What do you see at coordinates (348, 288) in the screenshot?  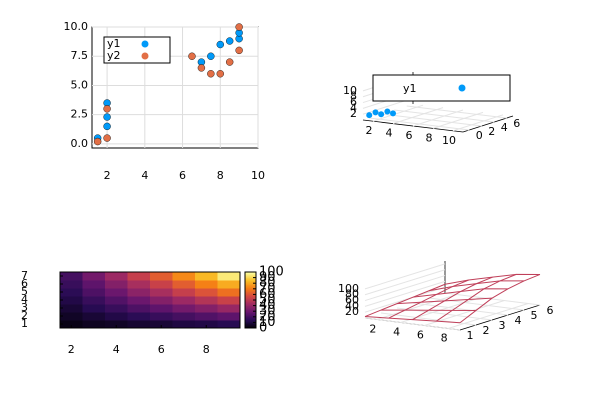 I see `z-tick-label: 100` at bounding box center [348, 288].